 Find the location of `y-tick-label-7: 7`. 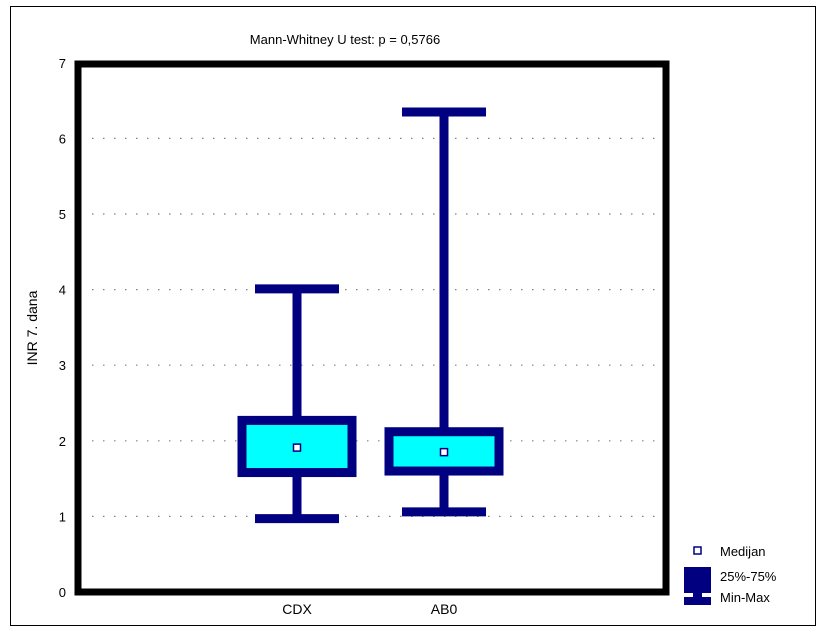

y-tick-label-7: 7 is located at coordinates (62, 63).